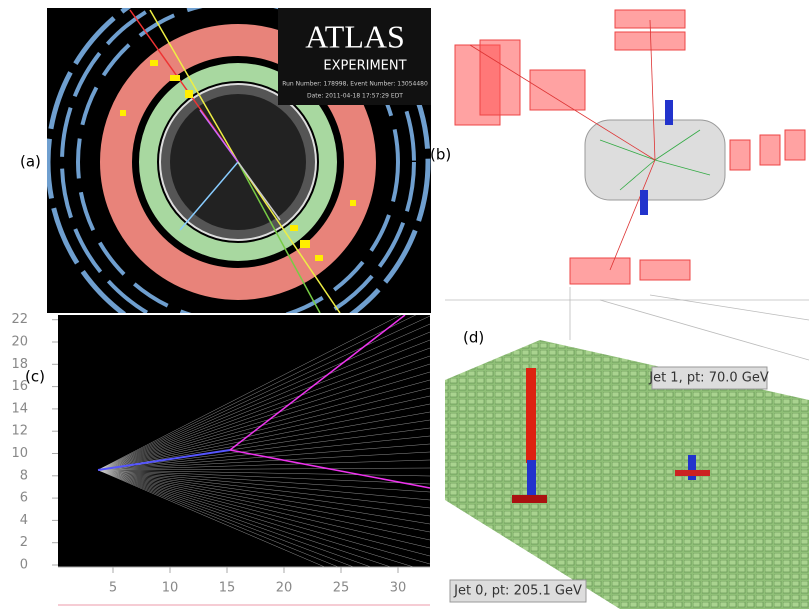  Describe the element at coordinates (19, 364) in the screenshot. I see `y-tick-label: 18` at that location.